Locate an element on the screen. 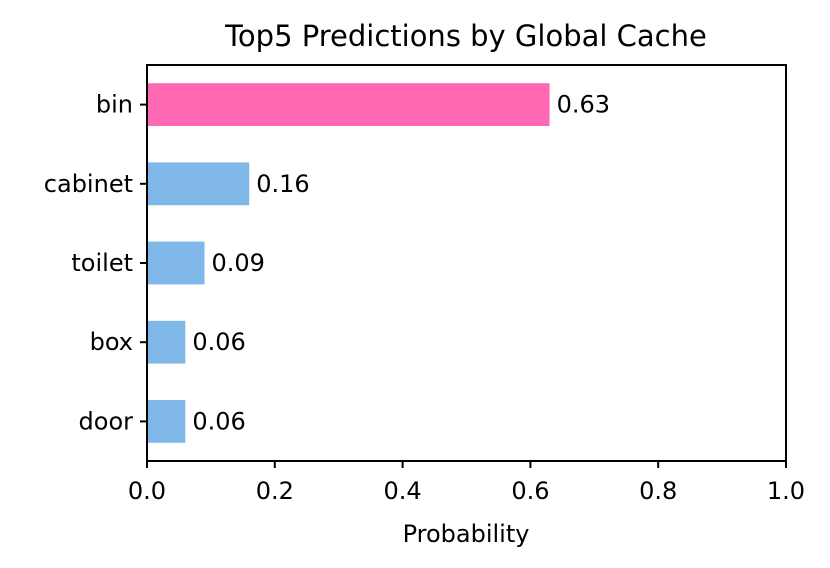 The height and width of the screenshot is (568, 830). chart-title: Top5 Predictions by Global Cache is located at coordinates (465, 36).